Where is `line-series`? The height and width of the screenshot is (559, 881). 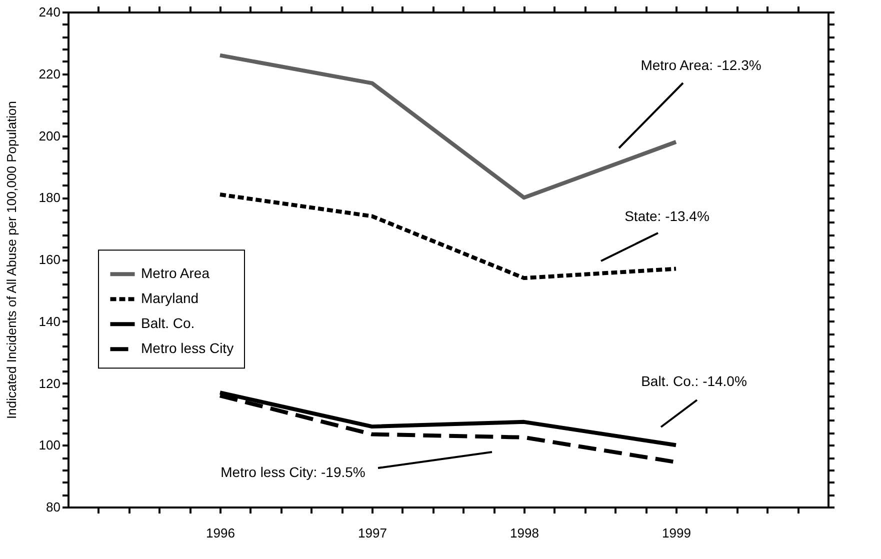 line-series is located at coordinates (448, 126).